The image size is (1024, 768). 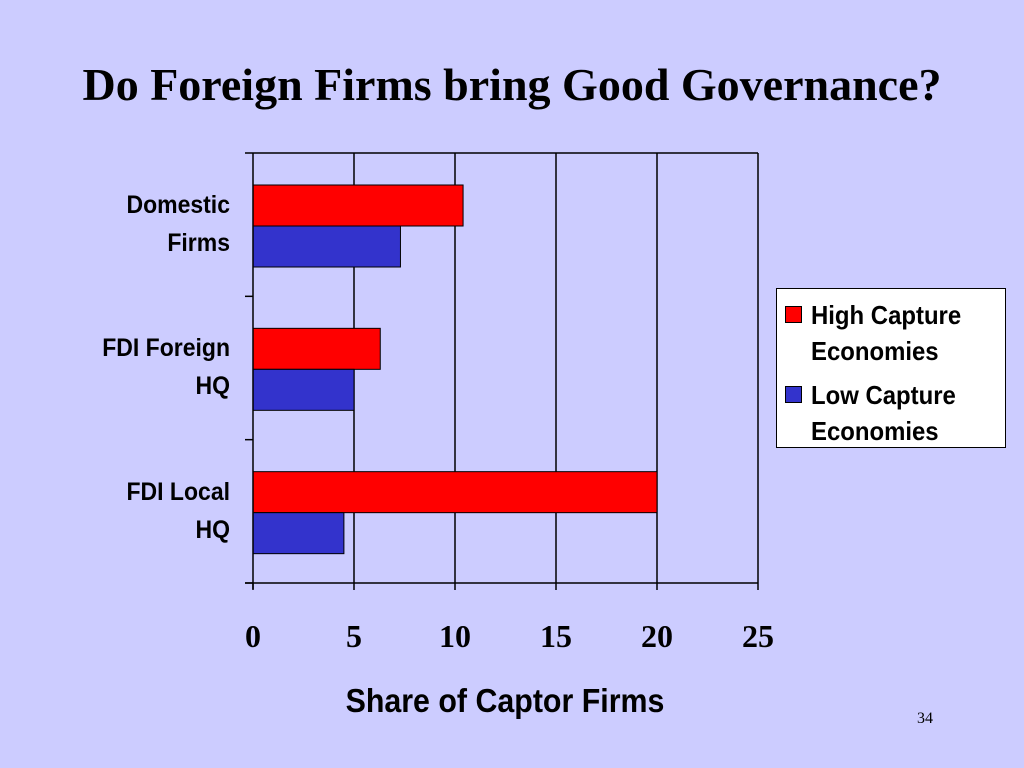 What do you see at coordinates (455, 636) in the screenshot?
I see `x-tick-label: 10` at bounding box center [455, 636].